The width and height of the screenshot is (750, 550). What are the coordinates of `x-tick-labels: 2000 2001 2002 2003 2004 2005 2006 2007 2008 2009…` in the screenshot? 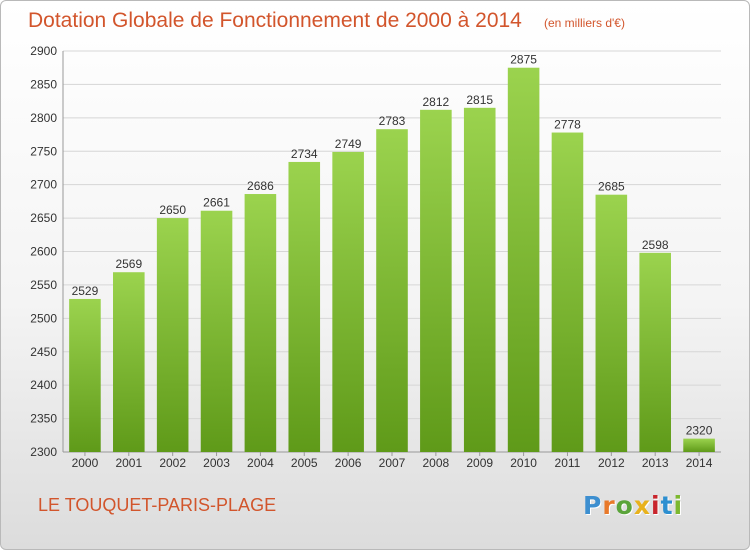 It's located at (392, 461).